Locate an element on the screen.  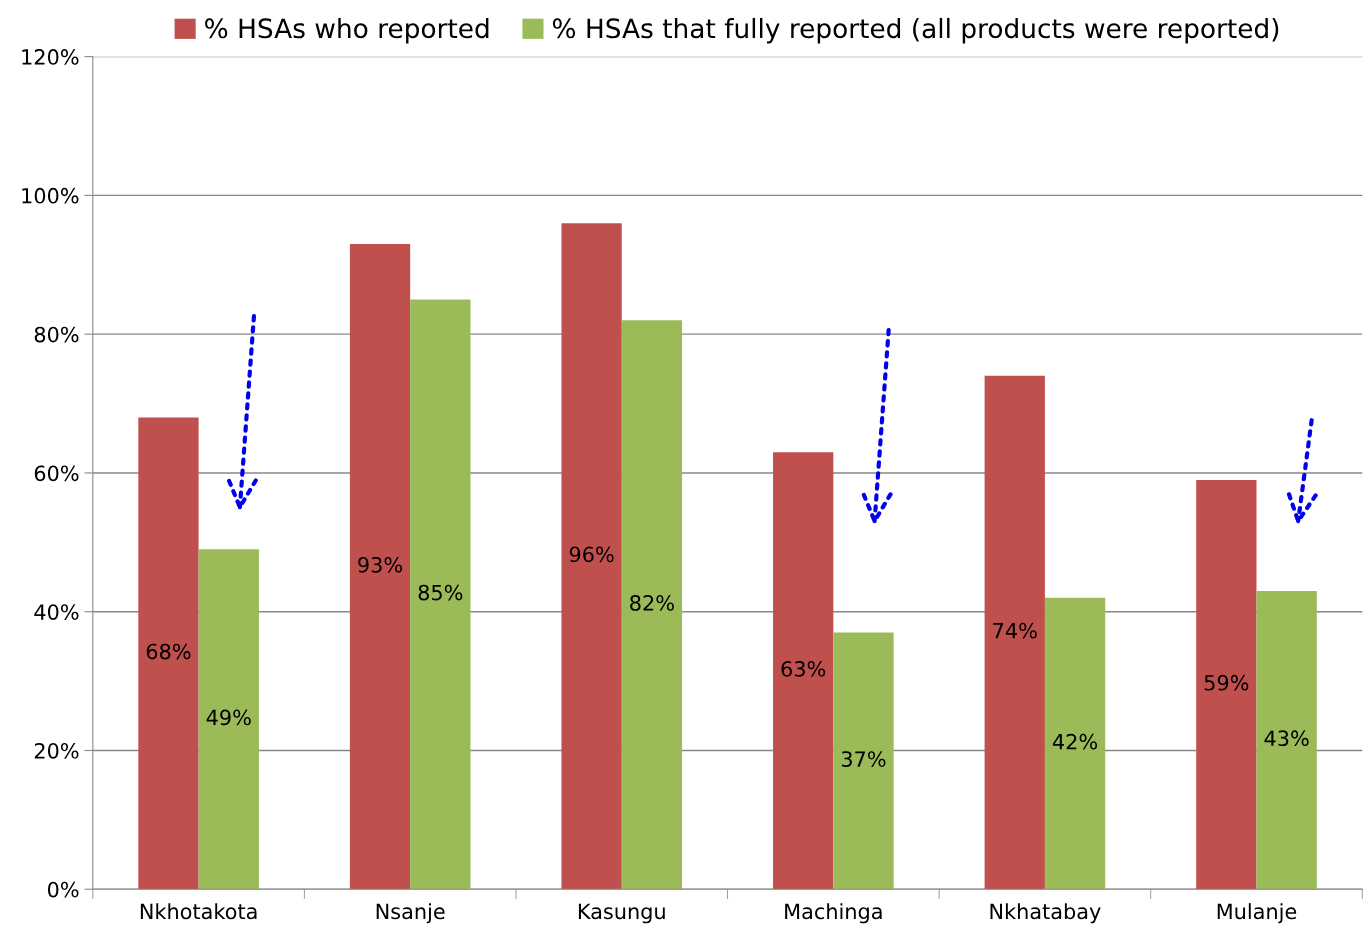
data-label: 63% is located at coordinates (803, 668).